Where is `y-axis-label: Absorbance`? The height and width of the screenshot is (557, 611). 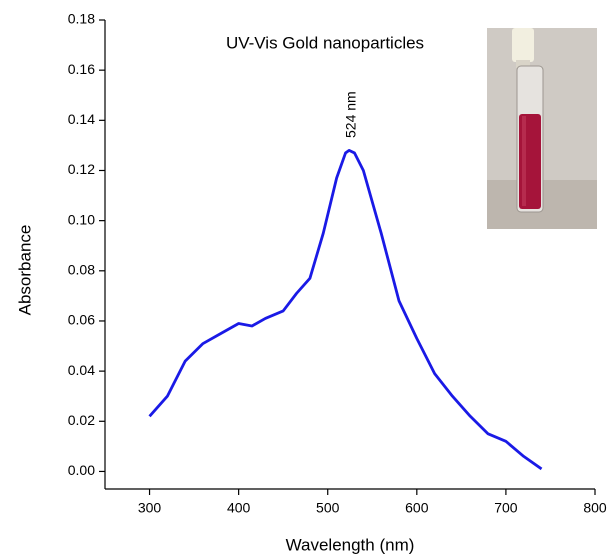 y-axis-label: Absorbance is located at coordinates (24, 270).